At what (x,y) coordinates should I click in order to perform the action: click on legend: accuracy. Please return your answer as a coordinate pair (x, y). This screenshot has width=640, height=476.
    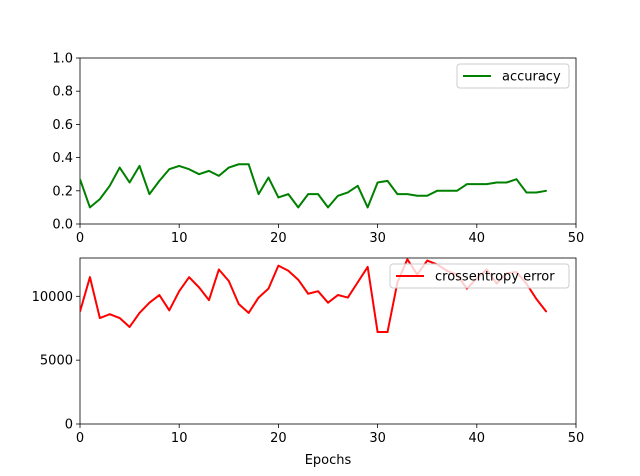
    Looking at the image, I should click on (513, 76).